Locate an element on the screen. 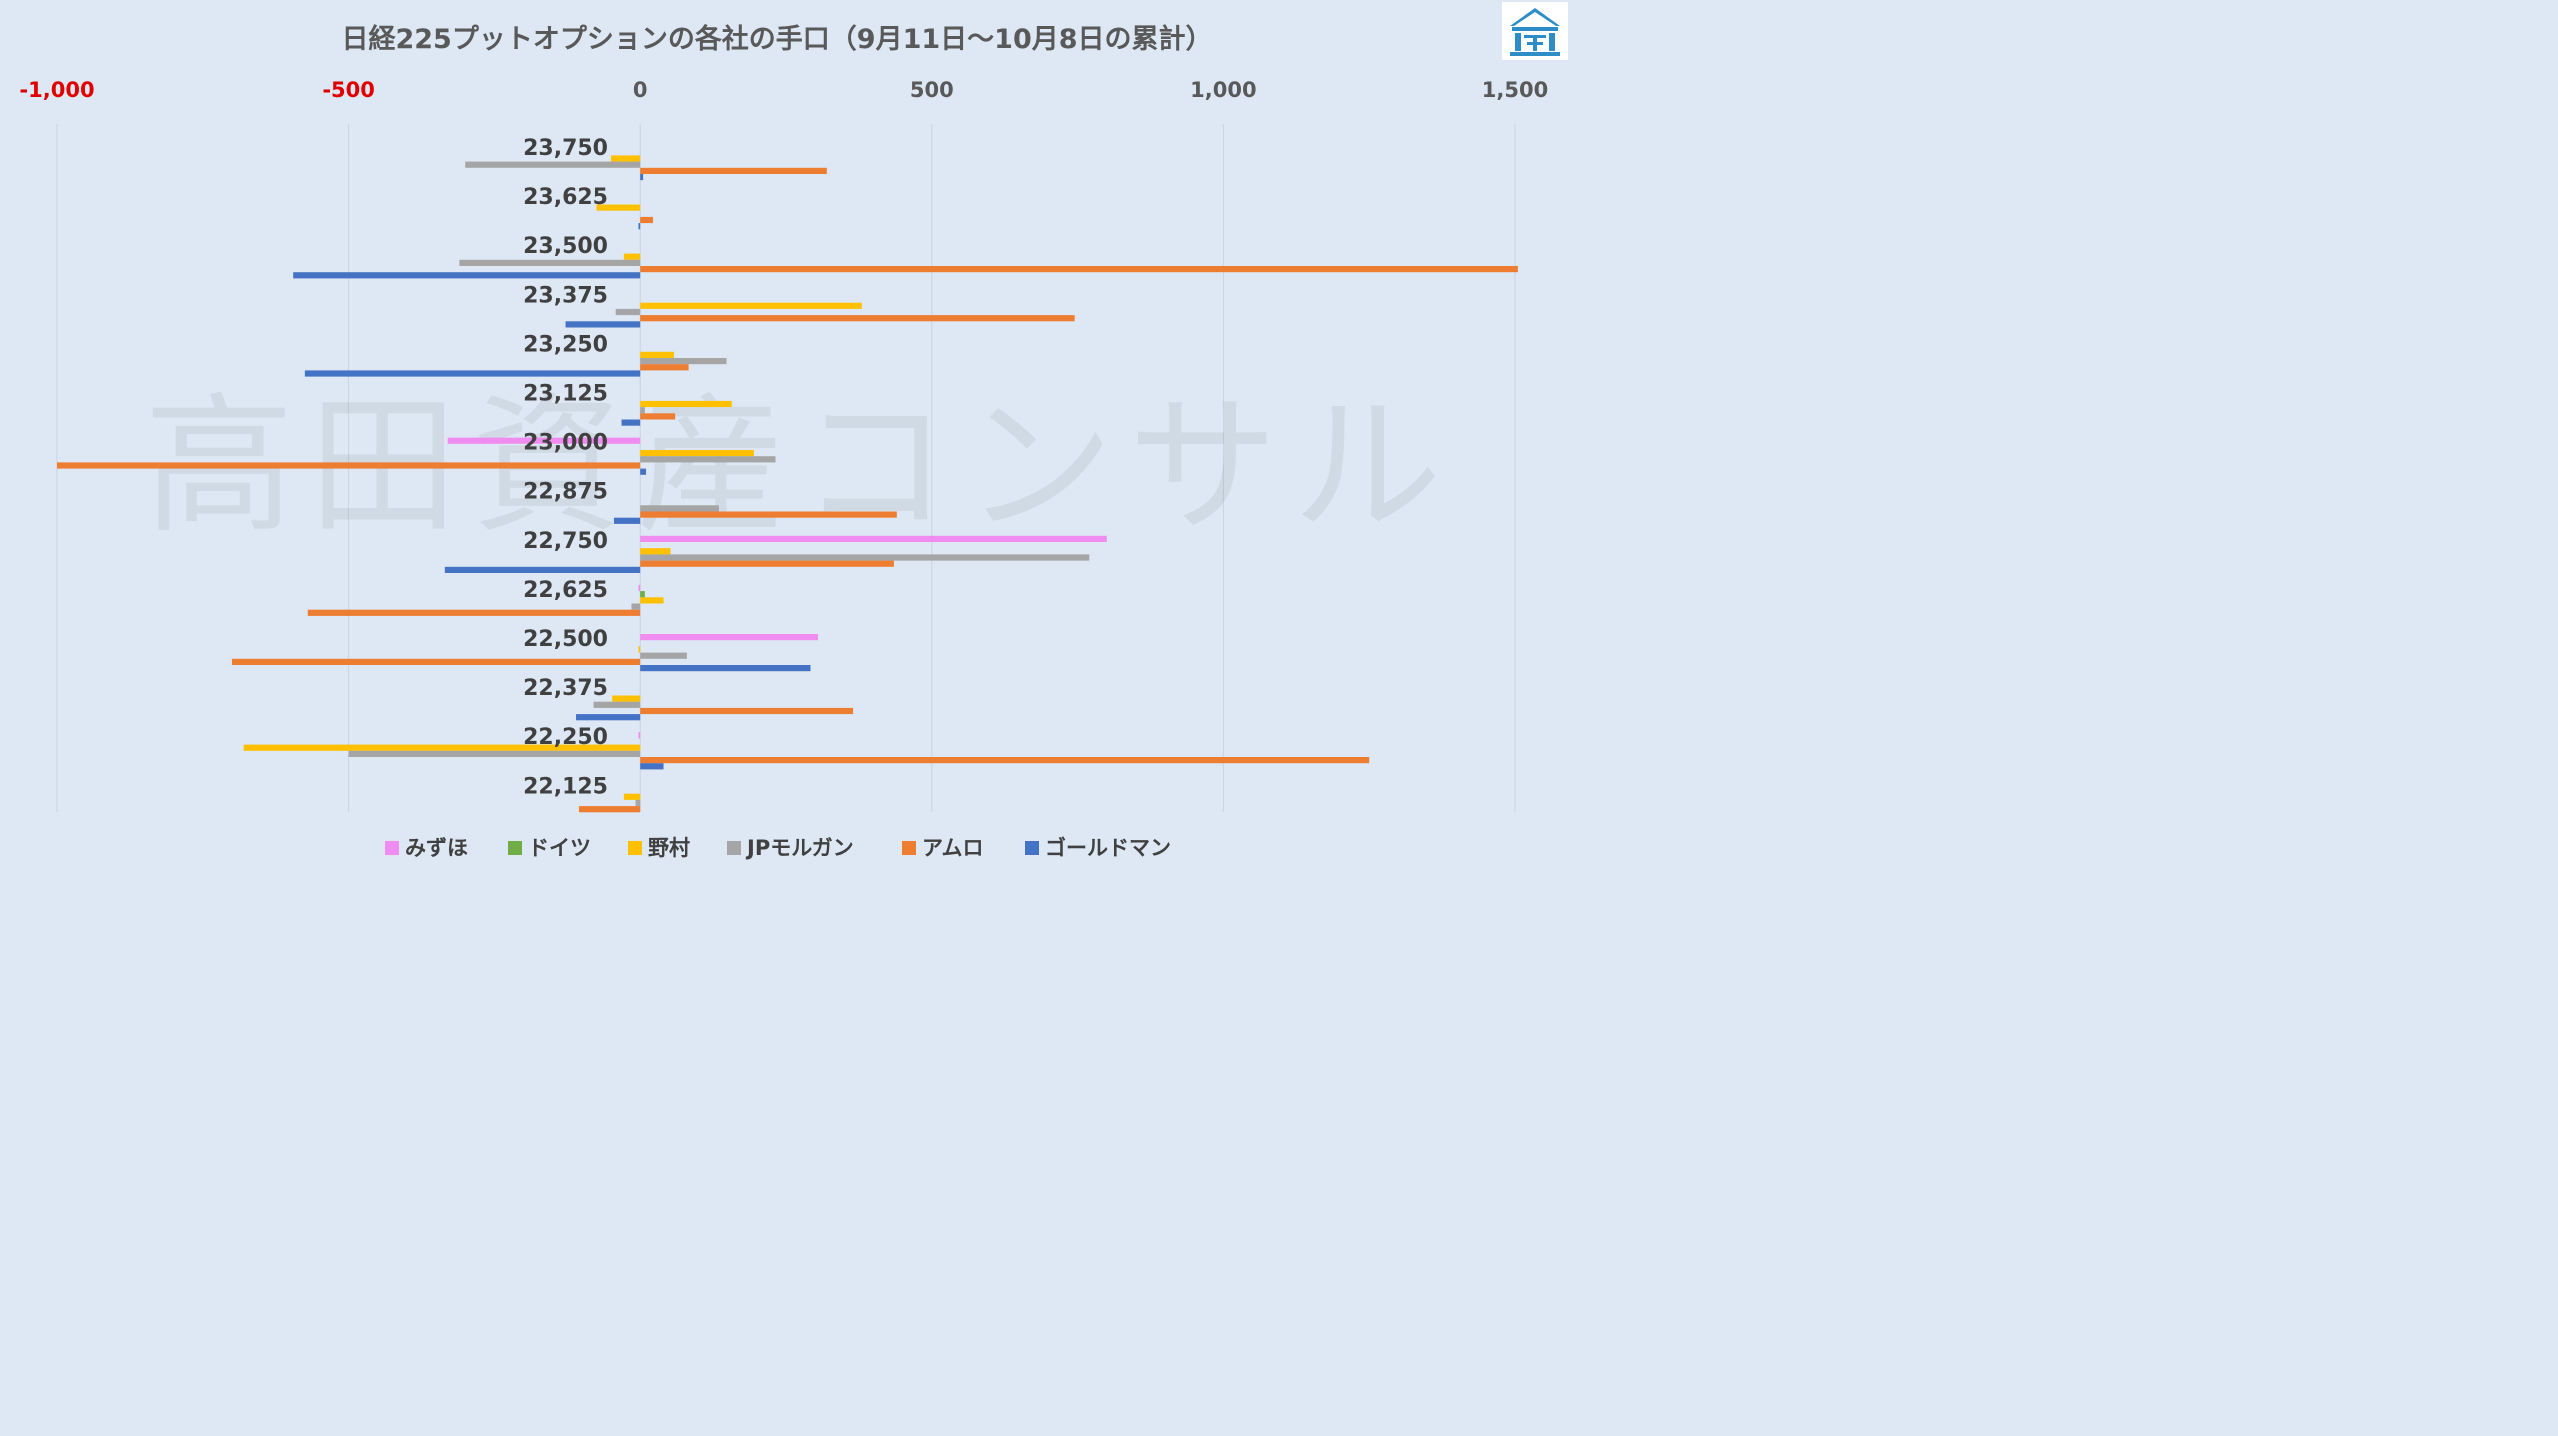 The width and height of the screenshot is (2558, 1436). category-label: 22,375 is located at coordinates (565, 688).